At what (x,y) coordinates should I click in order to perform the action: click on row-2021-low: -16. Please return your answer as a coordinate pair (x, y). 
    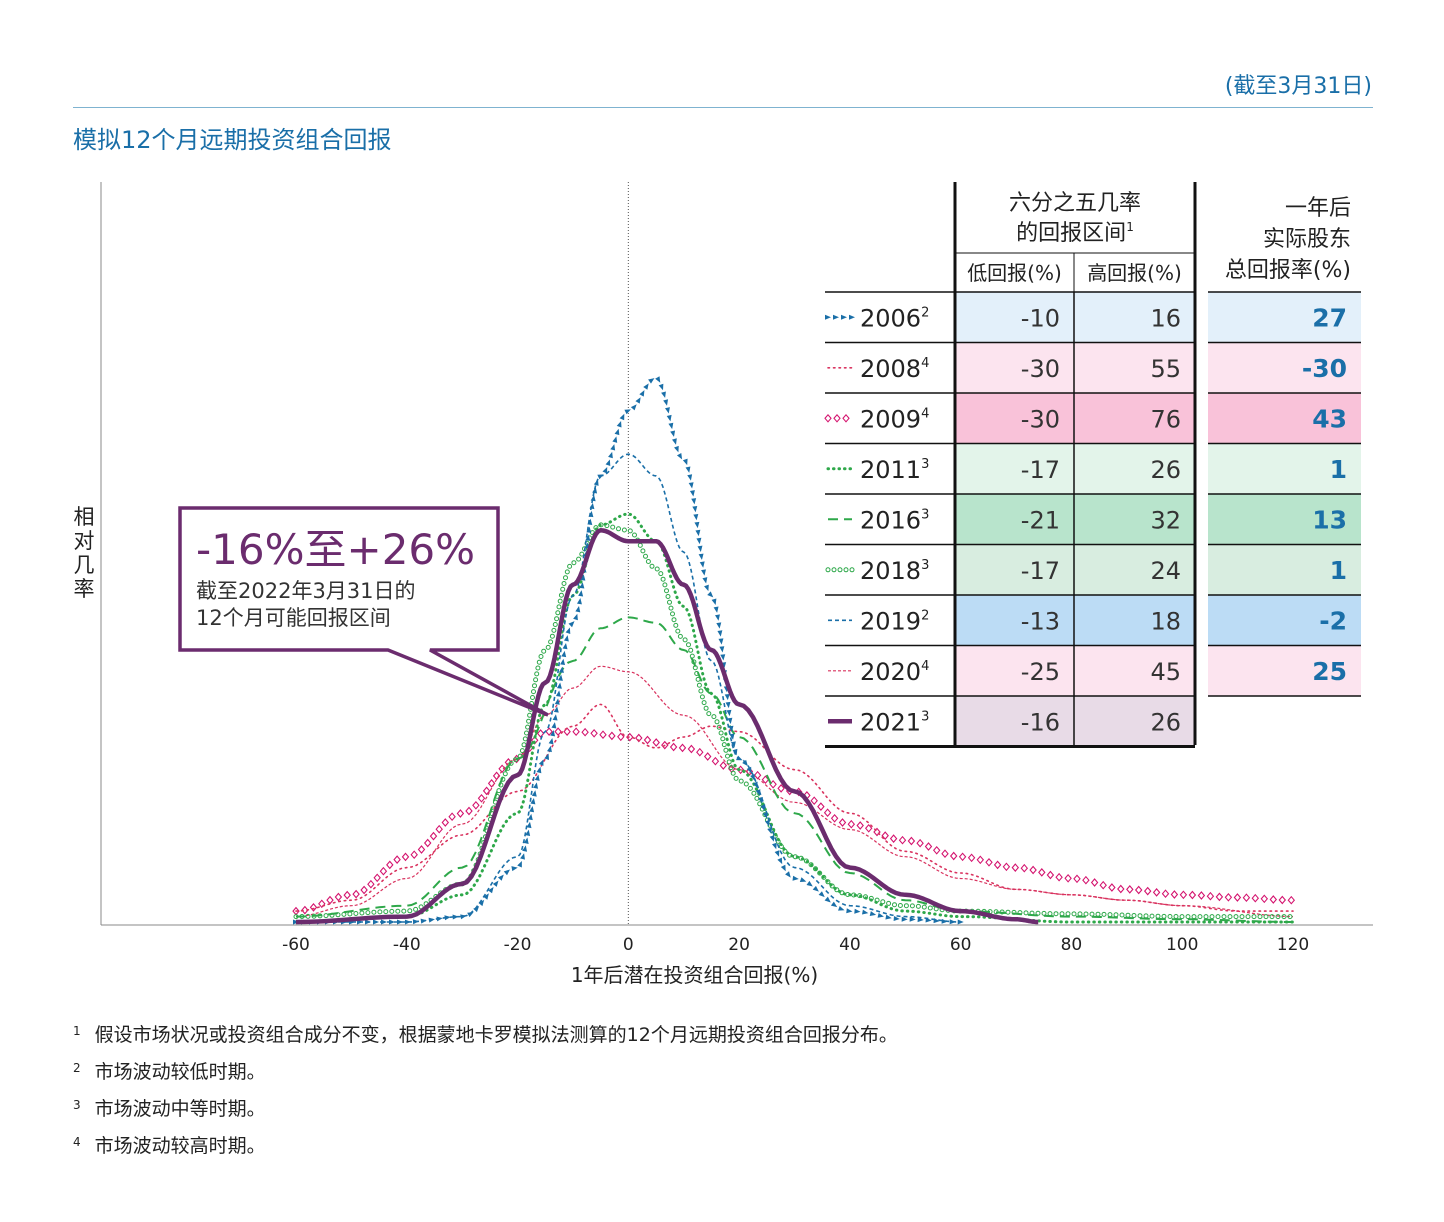
    Looking at the image, I should click on (1040, 722).